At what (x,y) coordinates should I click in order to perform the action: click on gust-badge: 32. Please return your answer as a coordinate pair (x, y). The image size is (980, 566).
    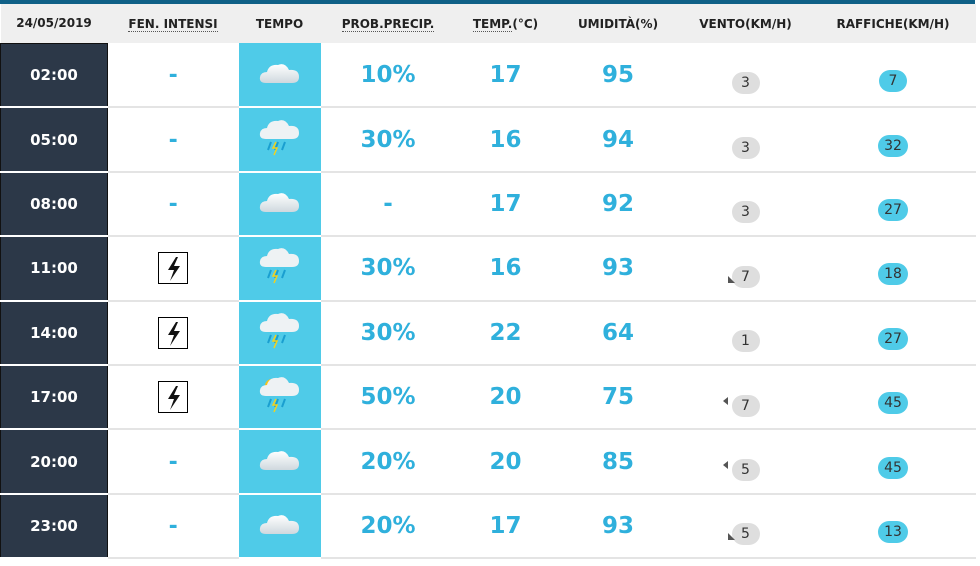
    Looking at the image, I should click on (893, 145).